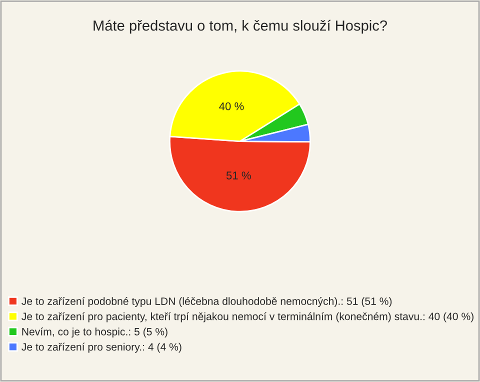 This screenshot has height=382, width=480. I want to click on legend-label: Je to zařízení pro seniory.: 4 (4 %), so click(102, 347).